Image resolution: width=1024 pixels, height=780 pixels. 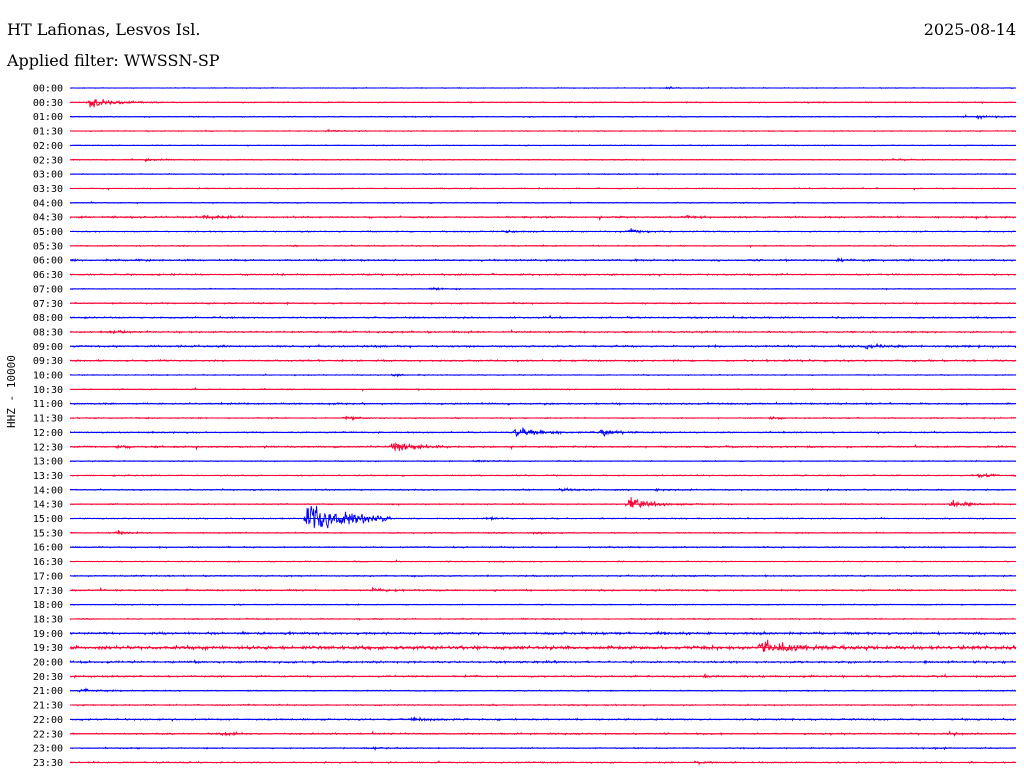 I want to click on row-label: 21:00, so click(x=48, y=691).